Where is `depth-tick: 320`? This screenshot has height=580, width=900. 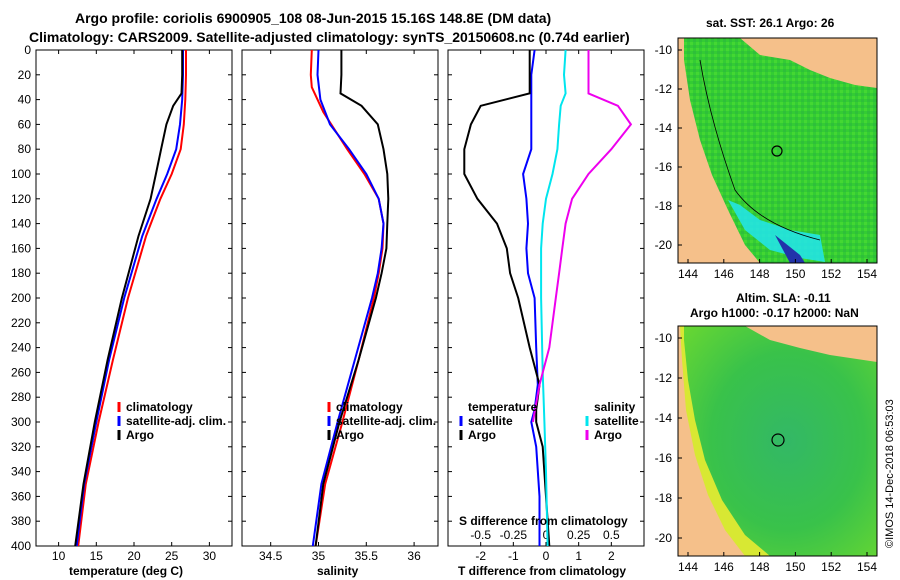 depth-tick: 320 is located at coordinates (21, 447).